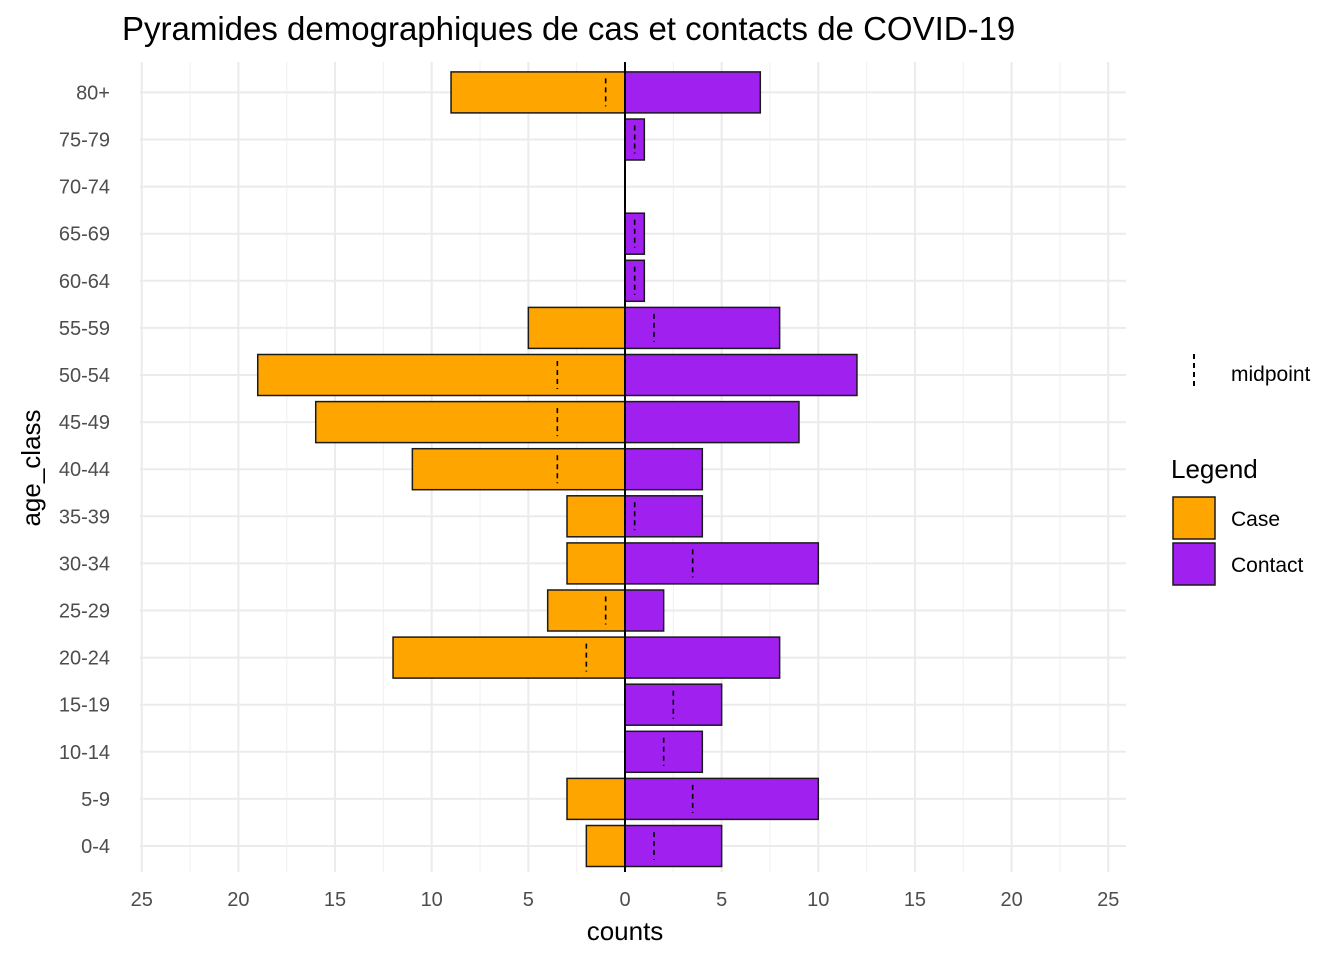 The image size is (1344, 960). Describe the element at coordinates (1194, 518) in the screenshot. I see `legend-key-case` at that location.